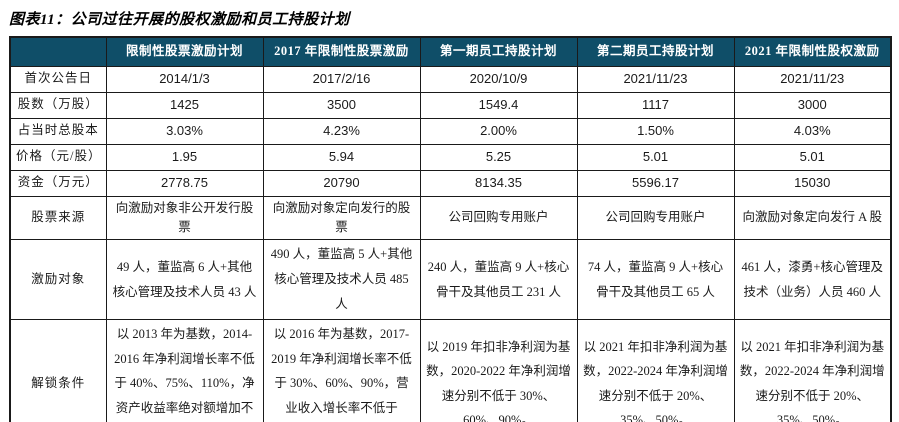 This screenshot has height=422, width=899. I want to click on cell: 1117, so click(655, 105).